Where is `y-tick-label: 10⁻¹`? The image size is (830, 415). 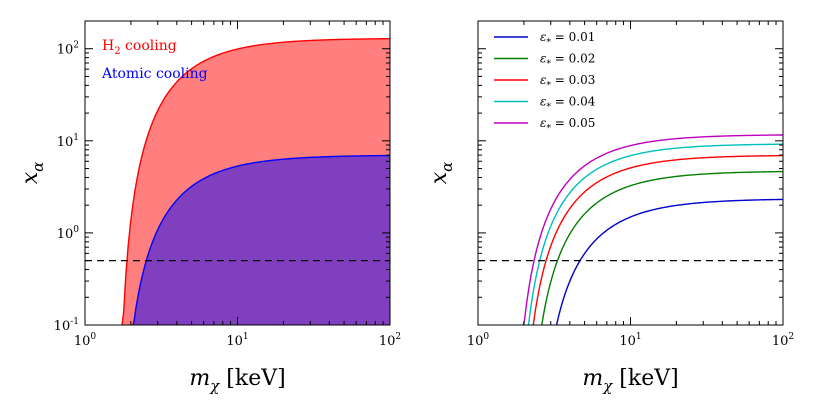 y-tick-label: 10⁻¹ is located at coordinates (66, 325).